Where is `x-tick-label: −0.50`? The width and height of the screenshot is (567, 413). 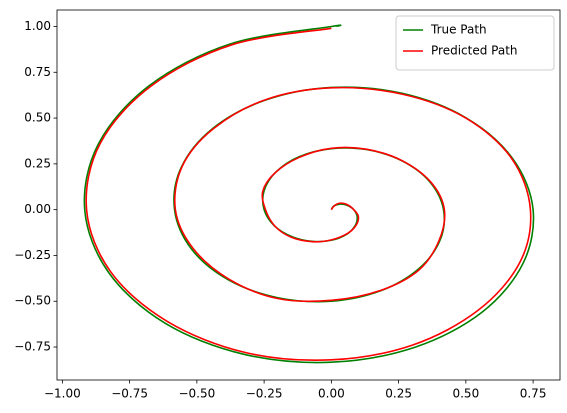 x-tick-label: −0.50 is located at coordinates (196, 394).